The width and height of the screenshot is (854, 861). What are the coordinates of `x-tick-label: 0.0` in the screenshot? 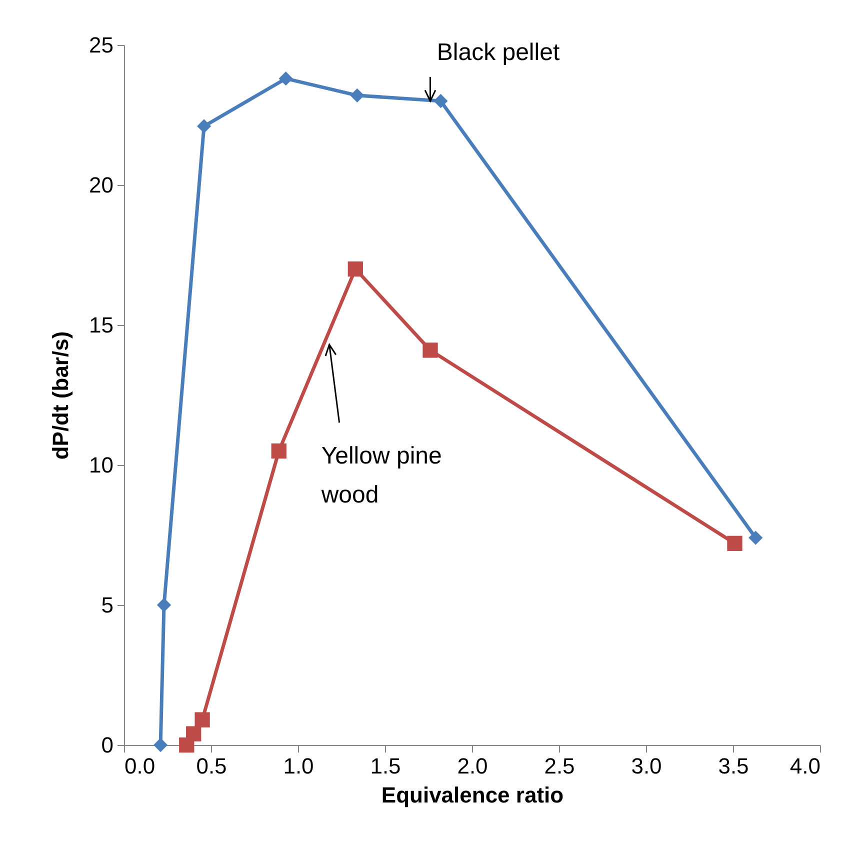 It's located at (140, 766).